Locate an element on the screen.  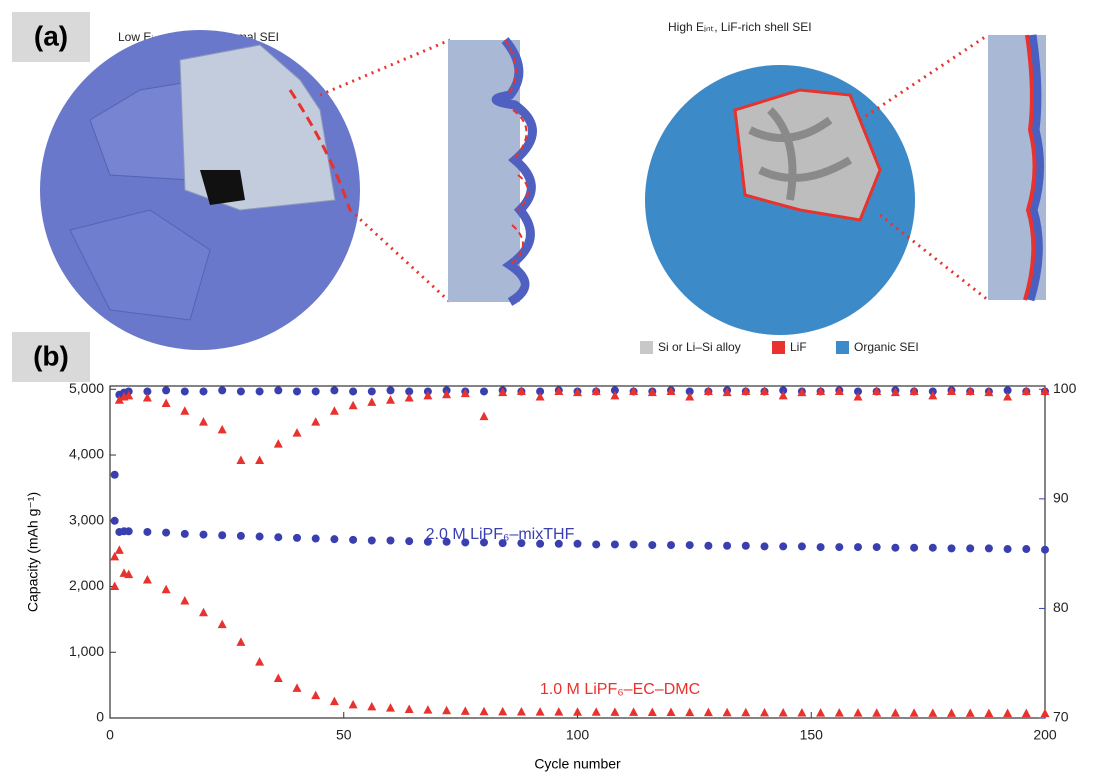
right-particle is located at coordinates (780, 200).